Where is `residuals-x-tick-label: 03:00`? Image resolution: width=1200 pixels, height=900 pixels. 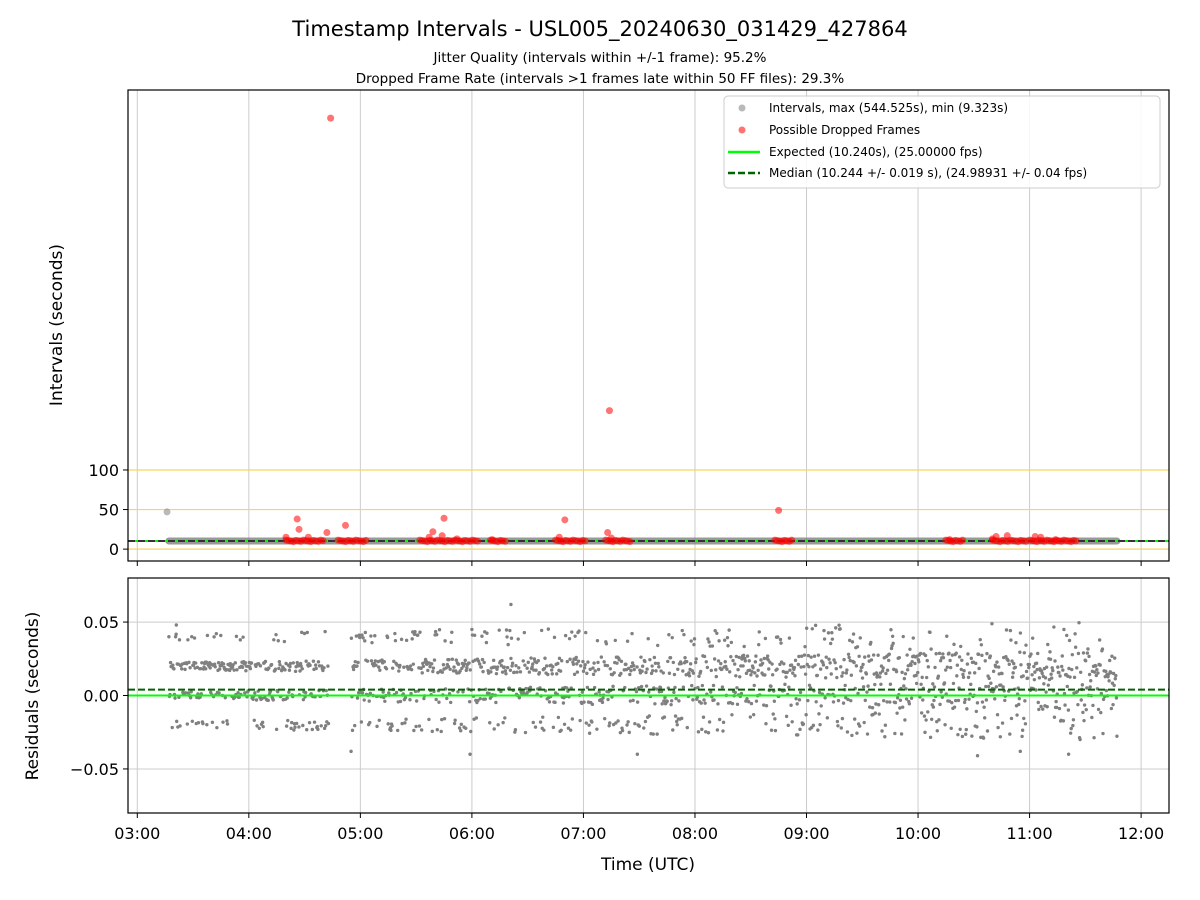
residuals-x-tick-label: 03:00 is located at coordinates (137, 833).